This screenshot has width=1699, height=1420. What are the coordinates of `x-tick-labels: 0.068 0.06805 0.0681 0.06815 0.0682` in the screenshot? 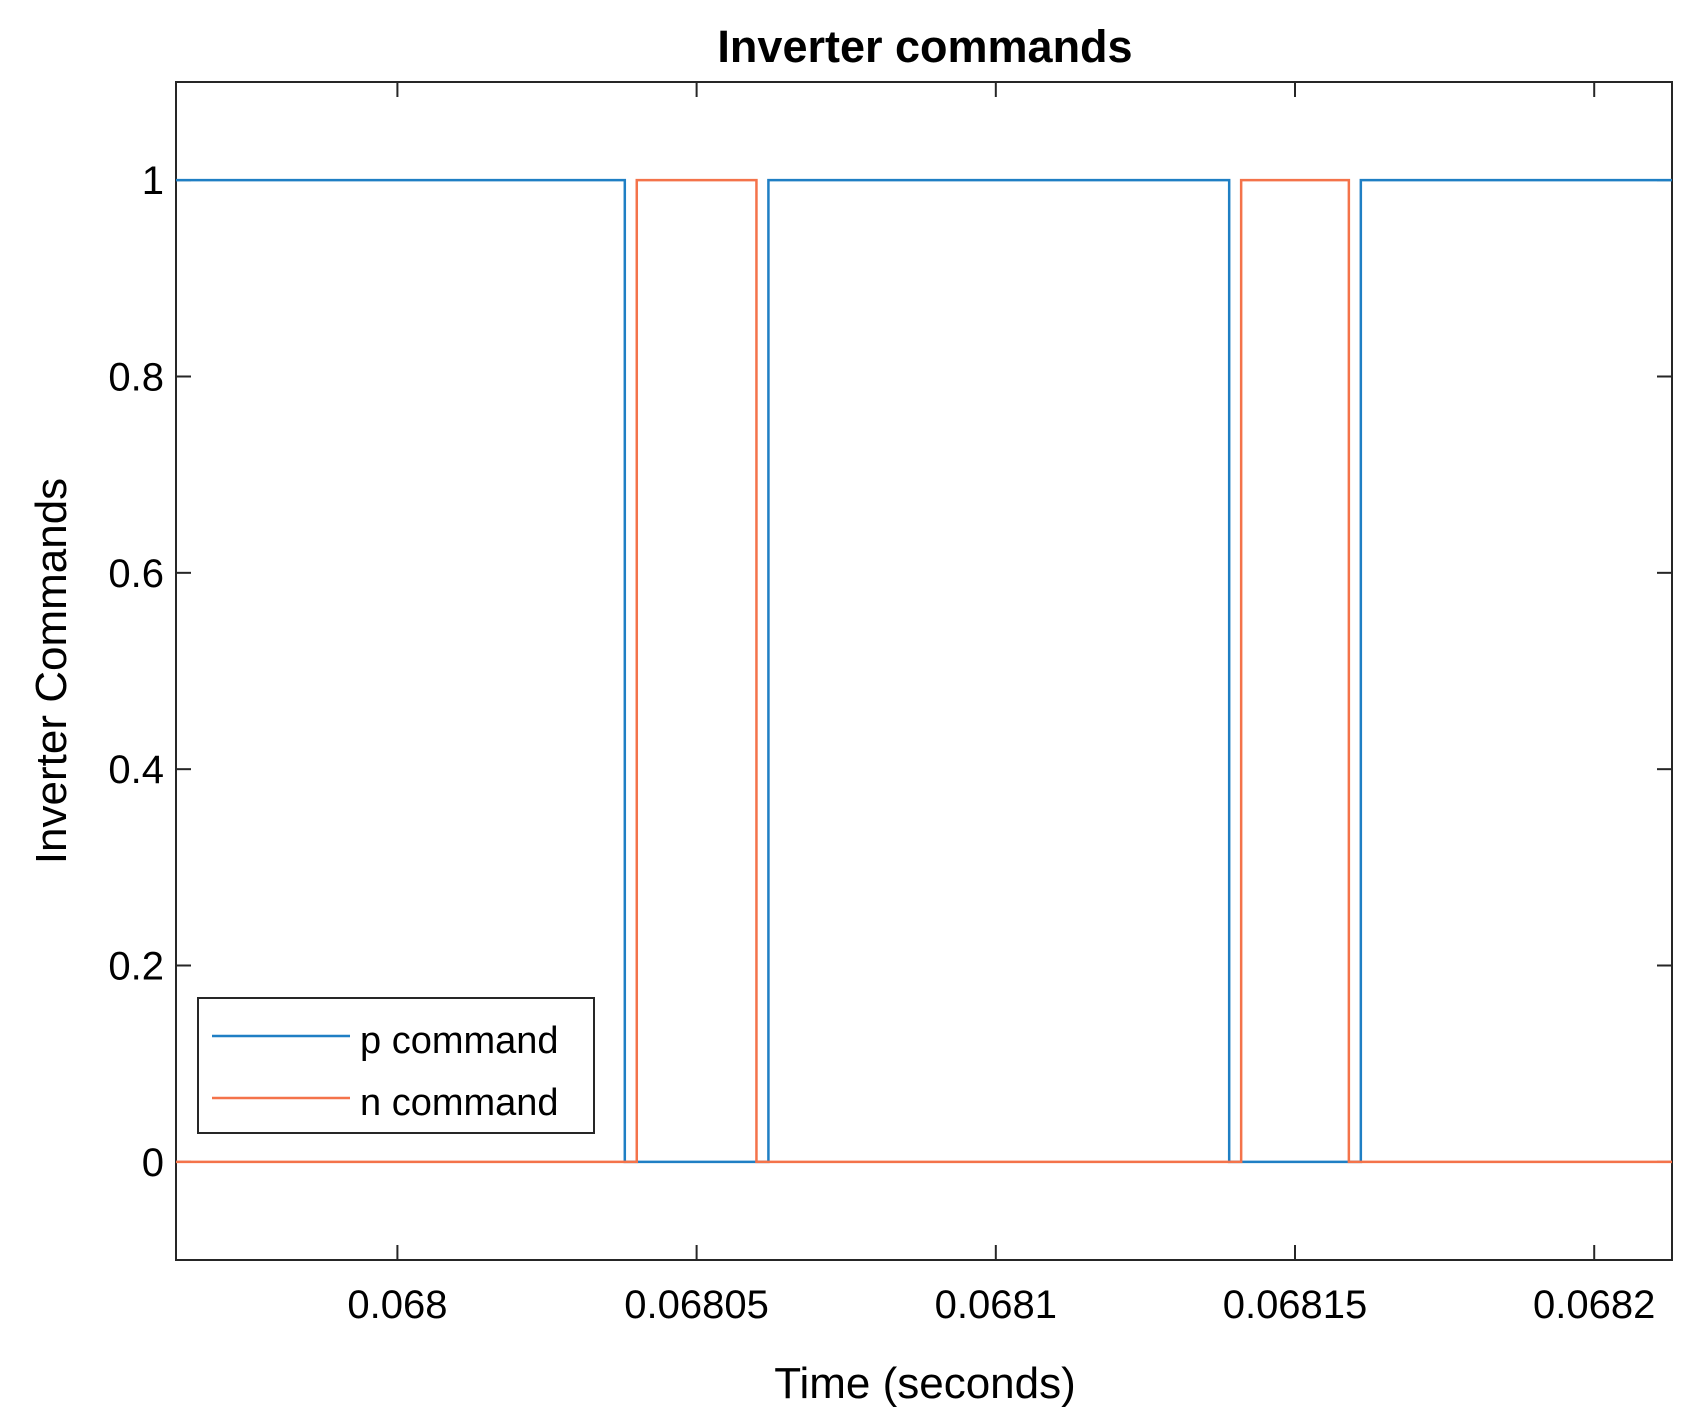 It's located at (1001, 1305).